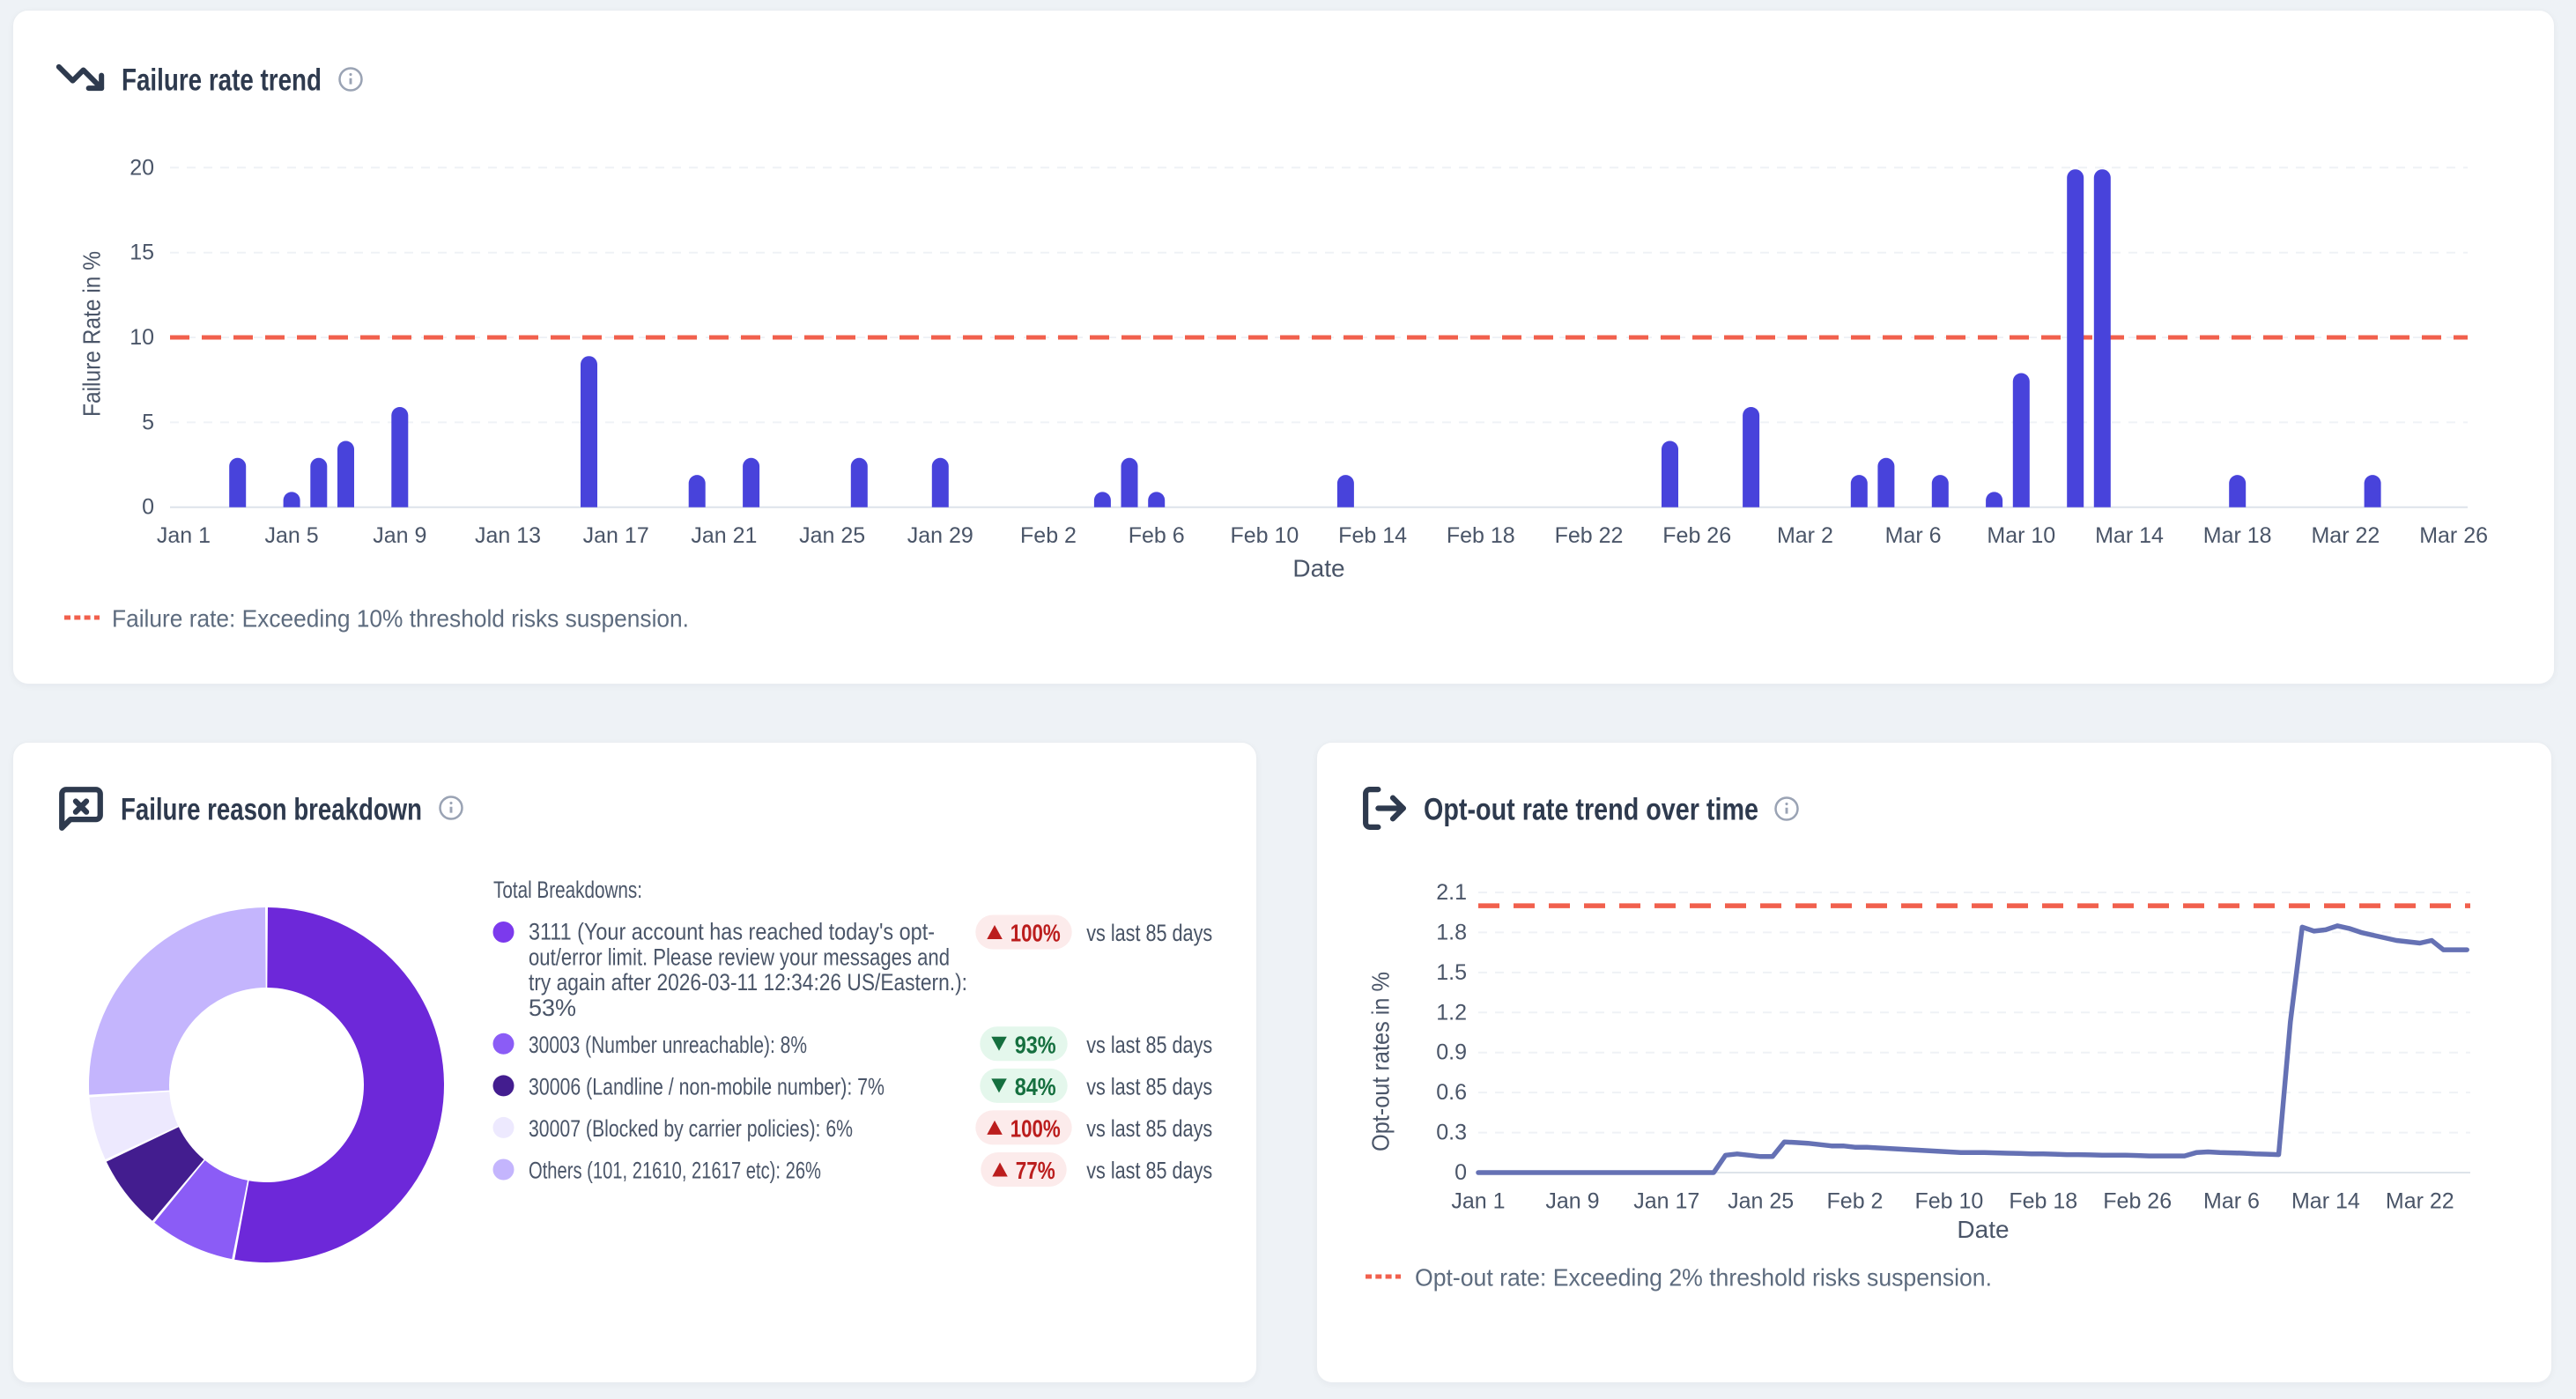  What do you see at coordinates (2454, 535) in the screenshot?
I see `svg-text: Mar 26` at bounding box center [2454, 535].